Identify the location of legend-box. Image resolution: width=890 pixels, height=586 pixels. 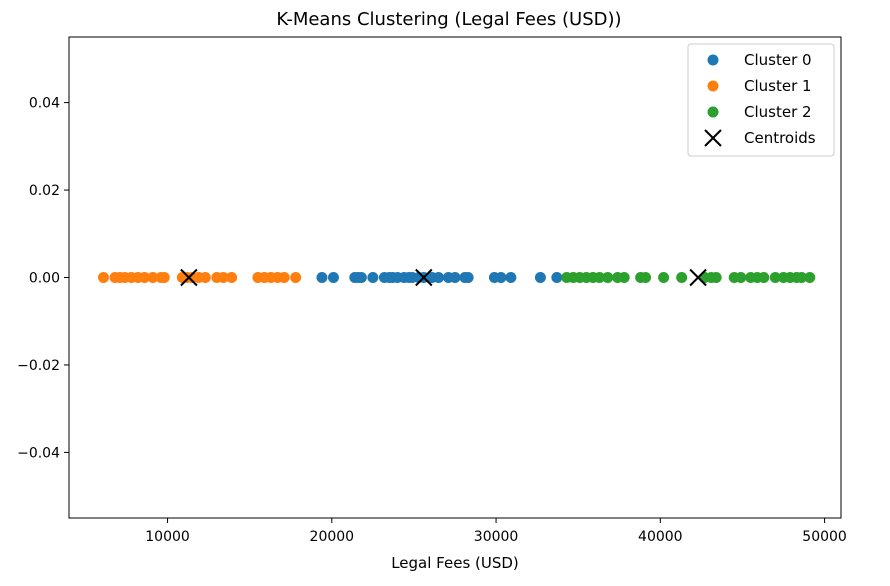
(761, 100).